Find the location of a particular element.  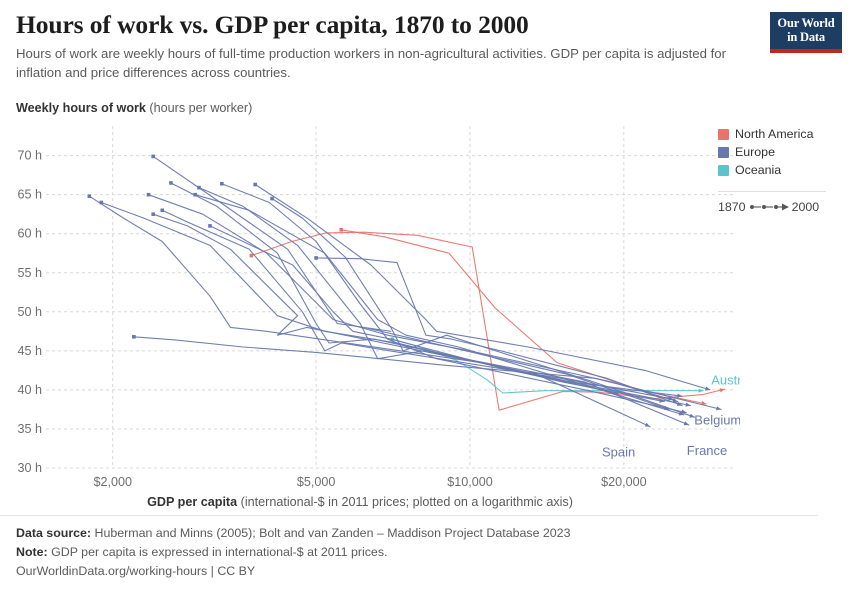

x-axis-tick-label: $10,000 is located at coordinates (470, 482).